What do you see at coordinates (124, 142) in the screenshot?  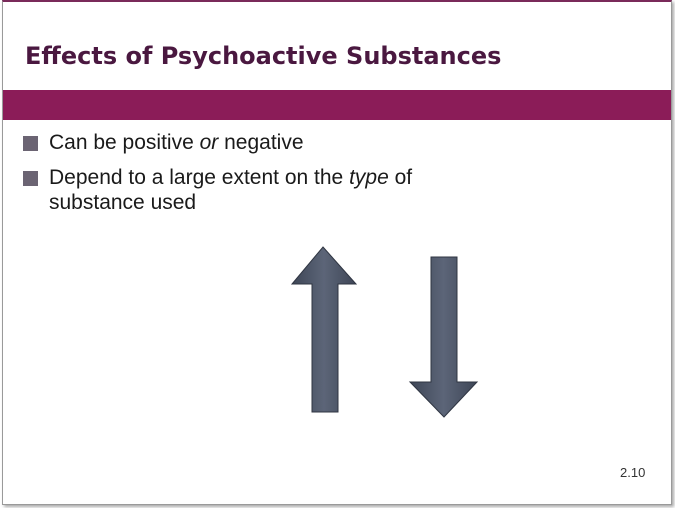 I see `bullet-text: Can be positive` at bounding box center [124, 142].